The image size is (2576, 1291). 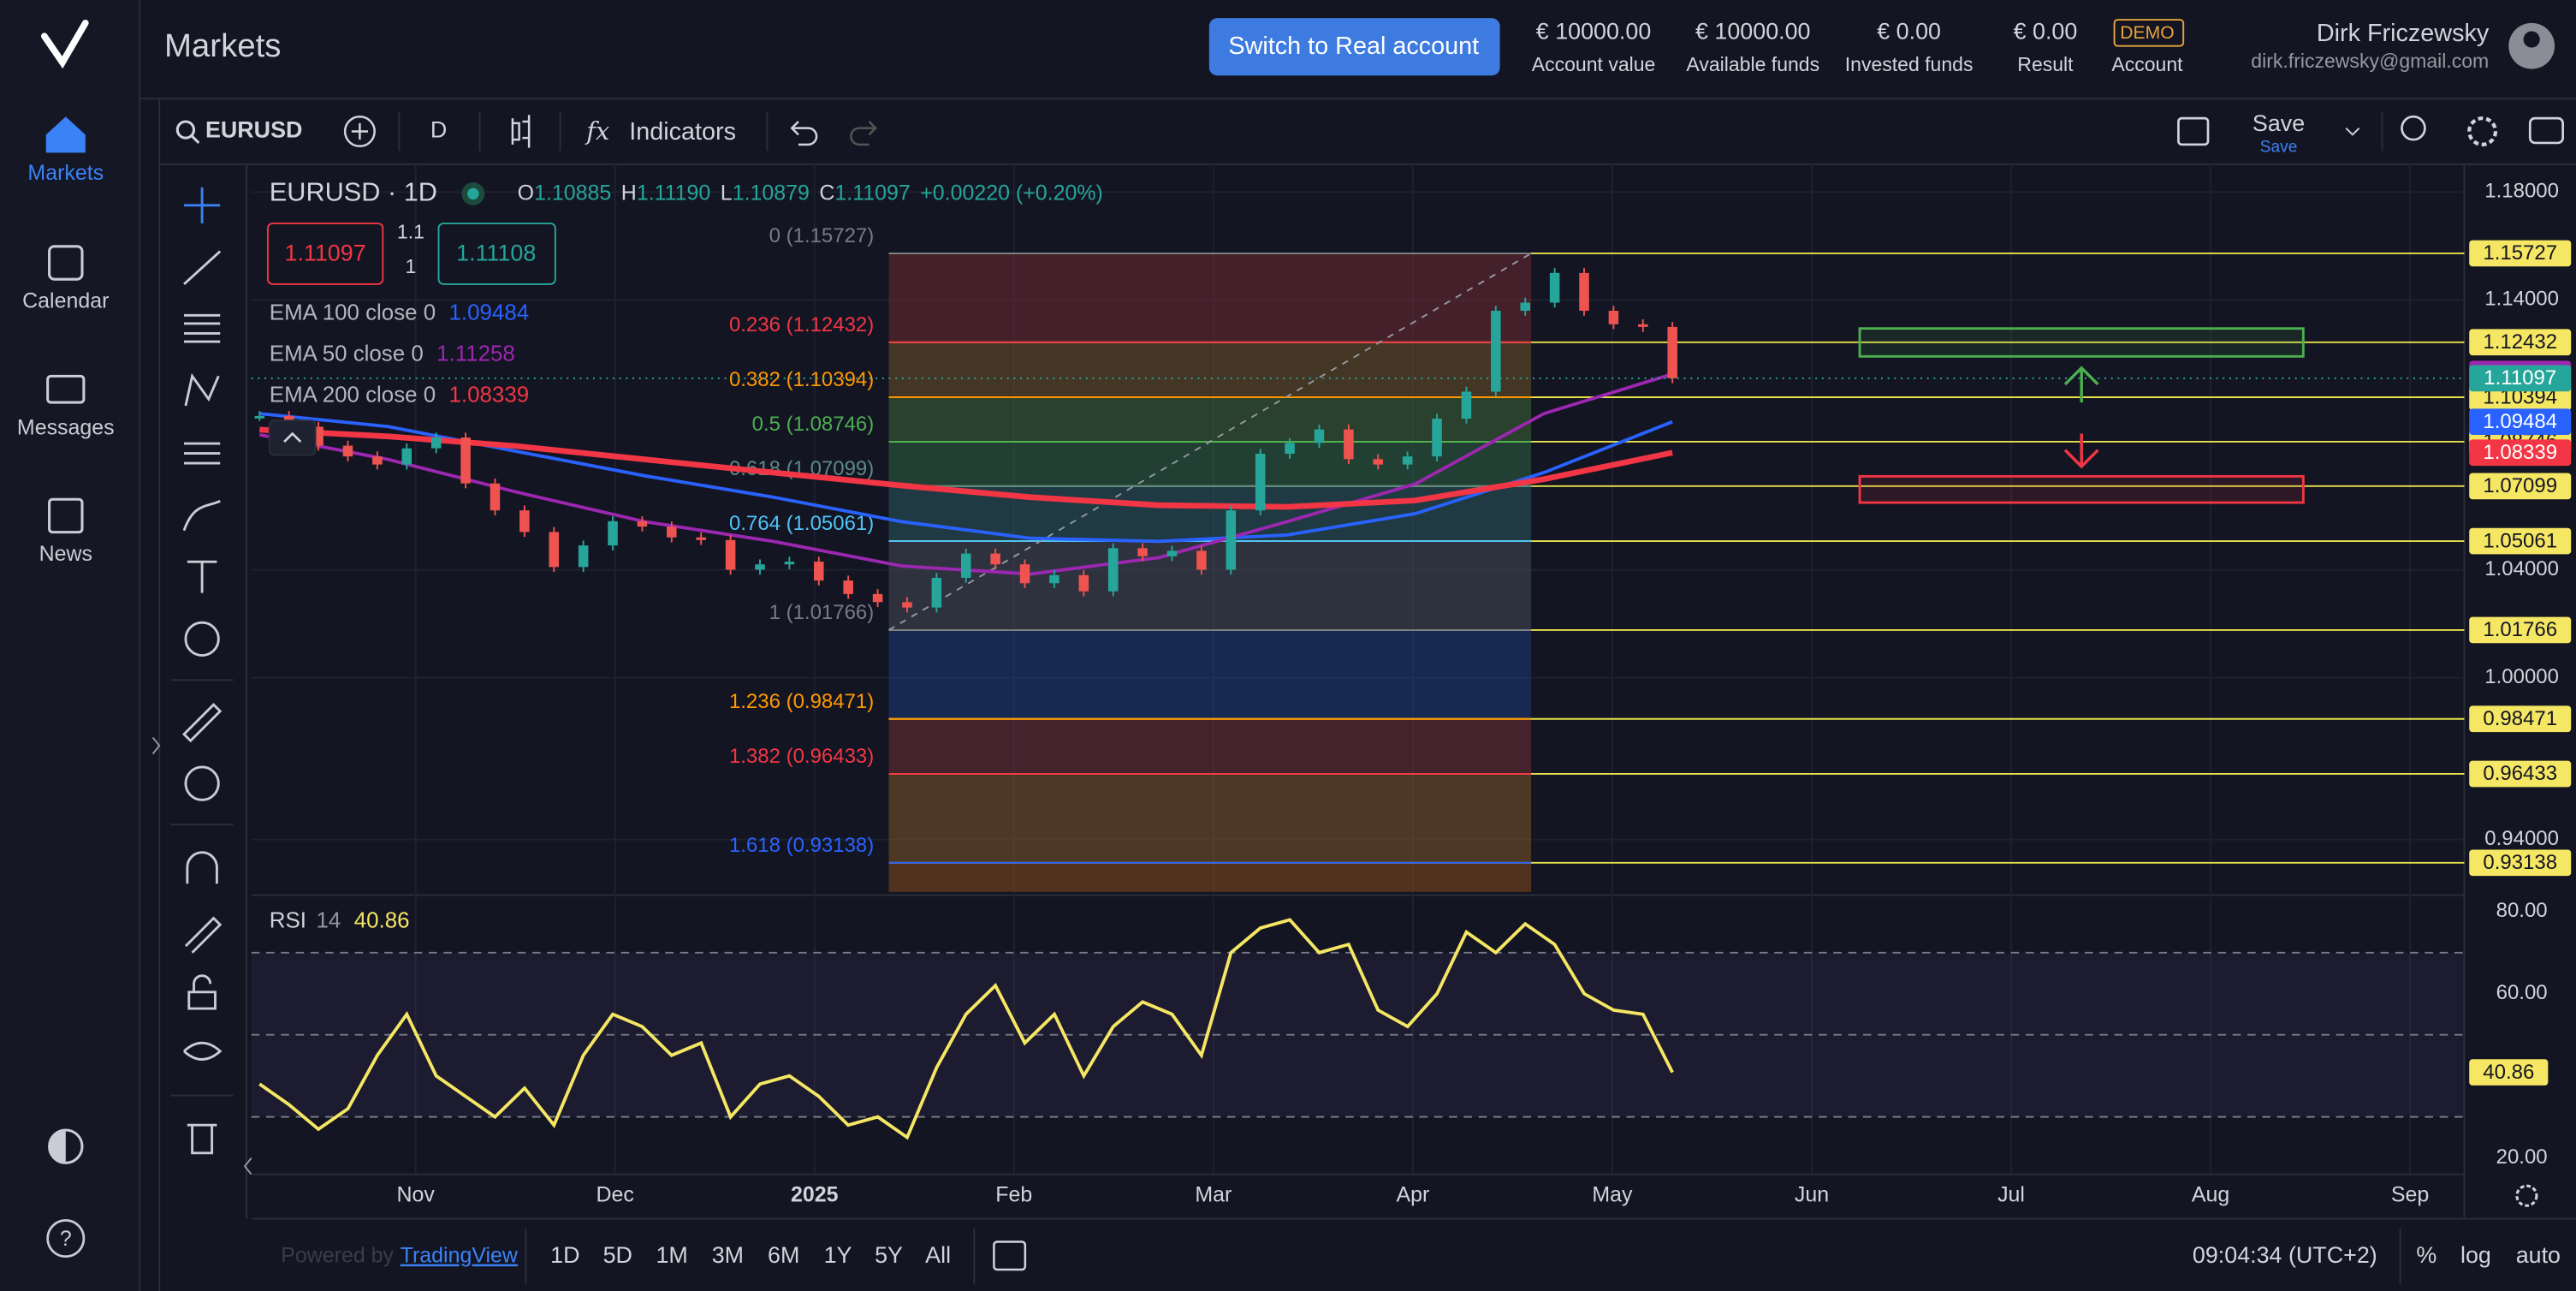 I want to click on legend-collapse, so click(x=292, y=437).